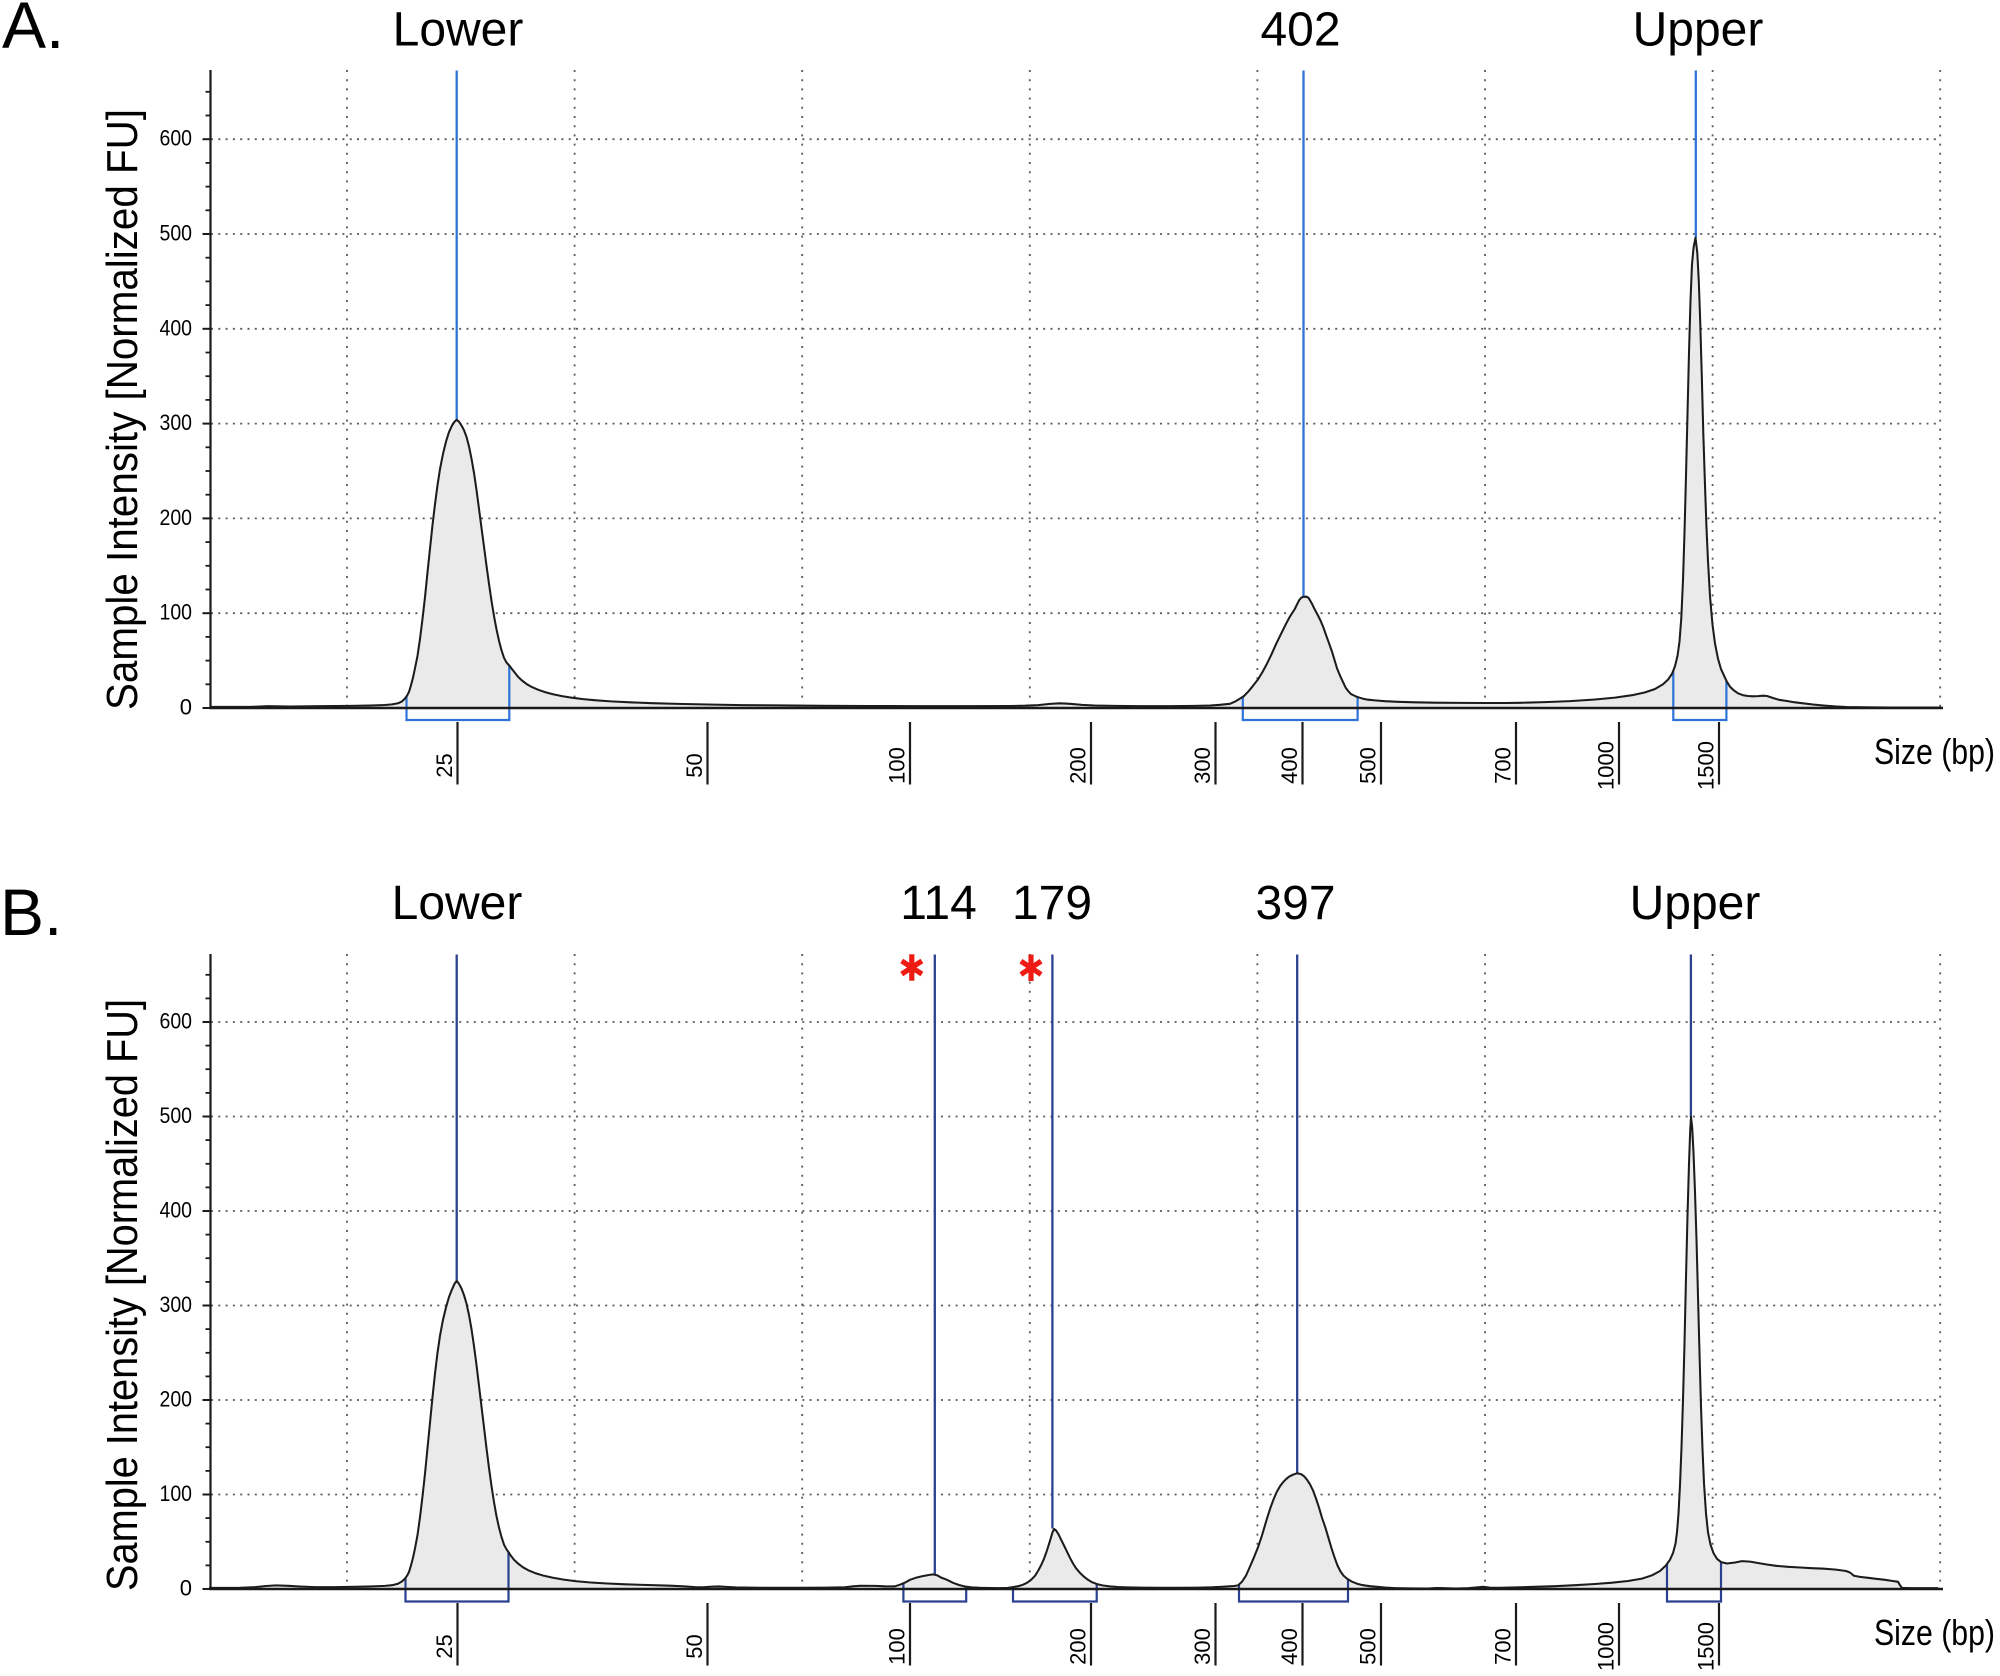 The image size is (2000, 1676). I want to click on svg-text: 179, so click(1052, 903).